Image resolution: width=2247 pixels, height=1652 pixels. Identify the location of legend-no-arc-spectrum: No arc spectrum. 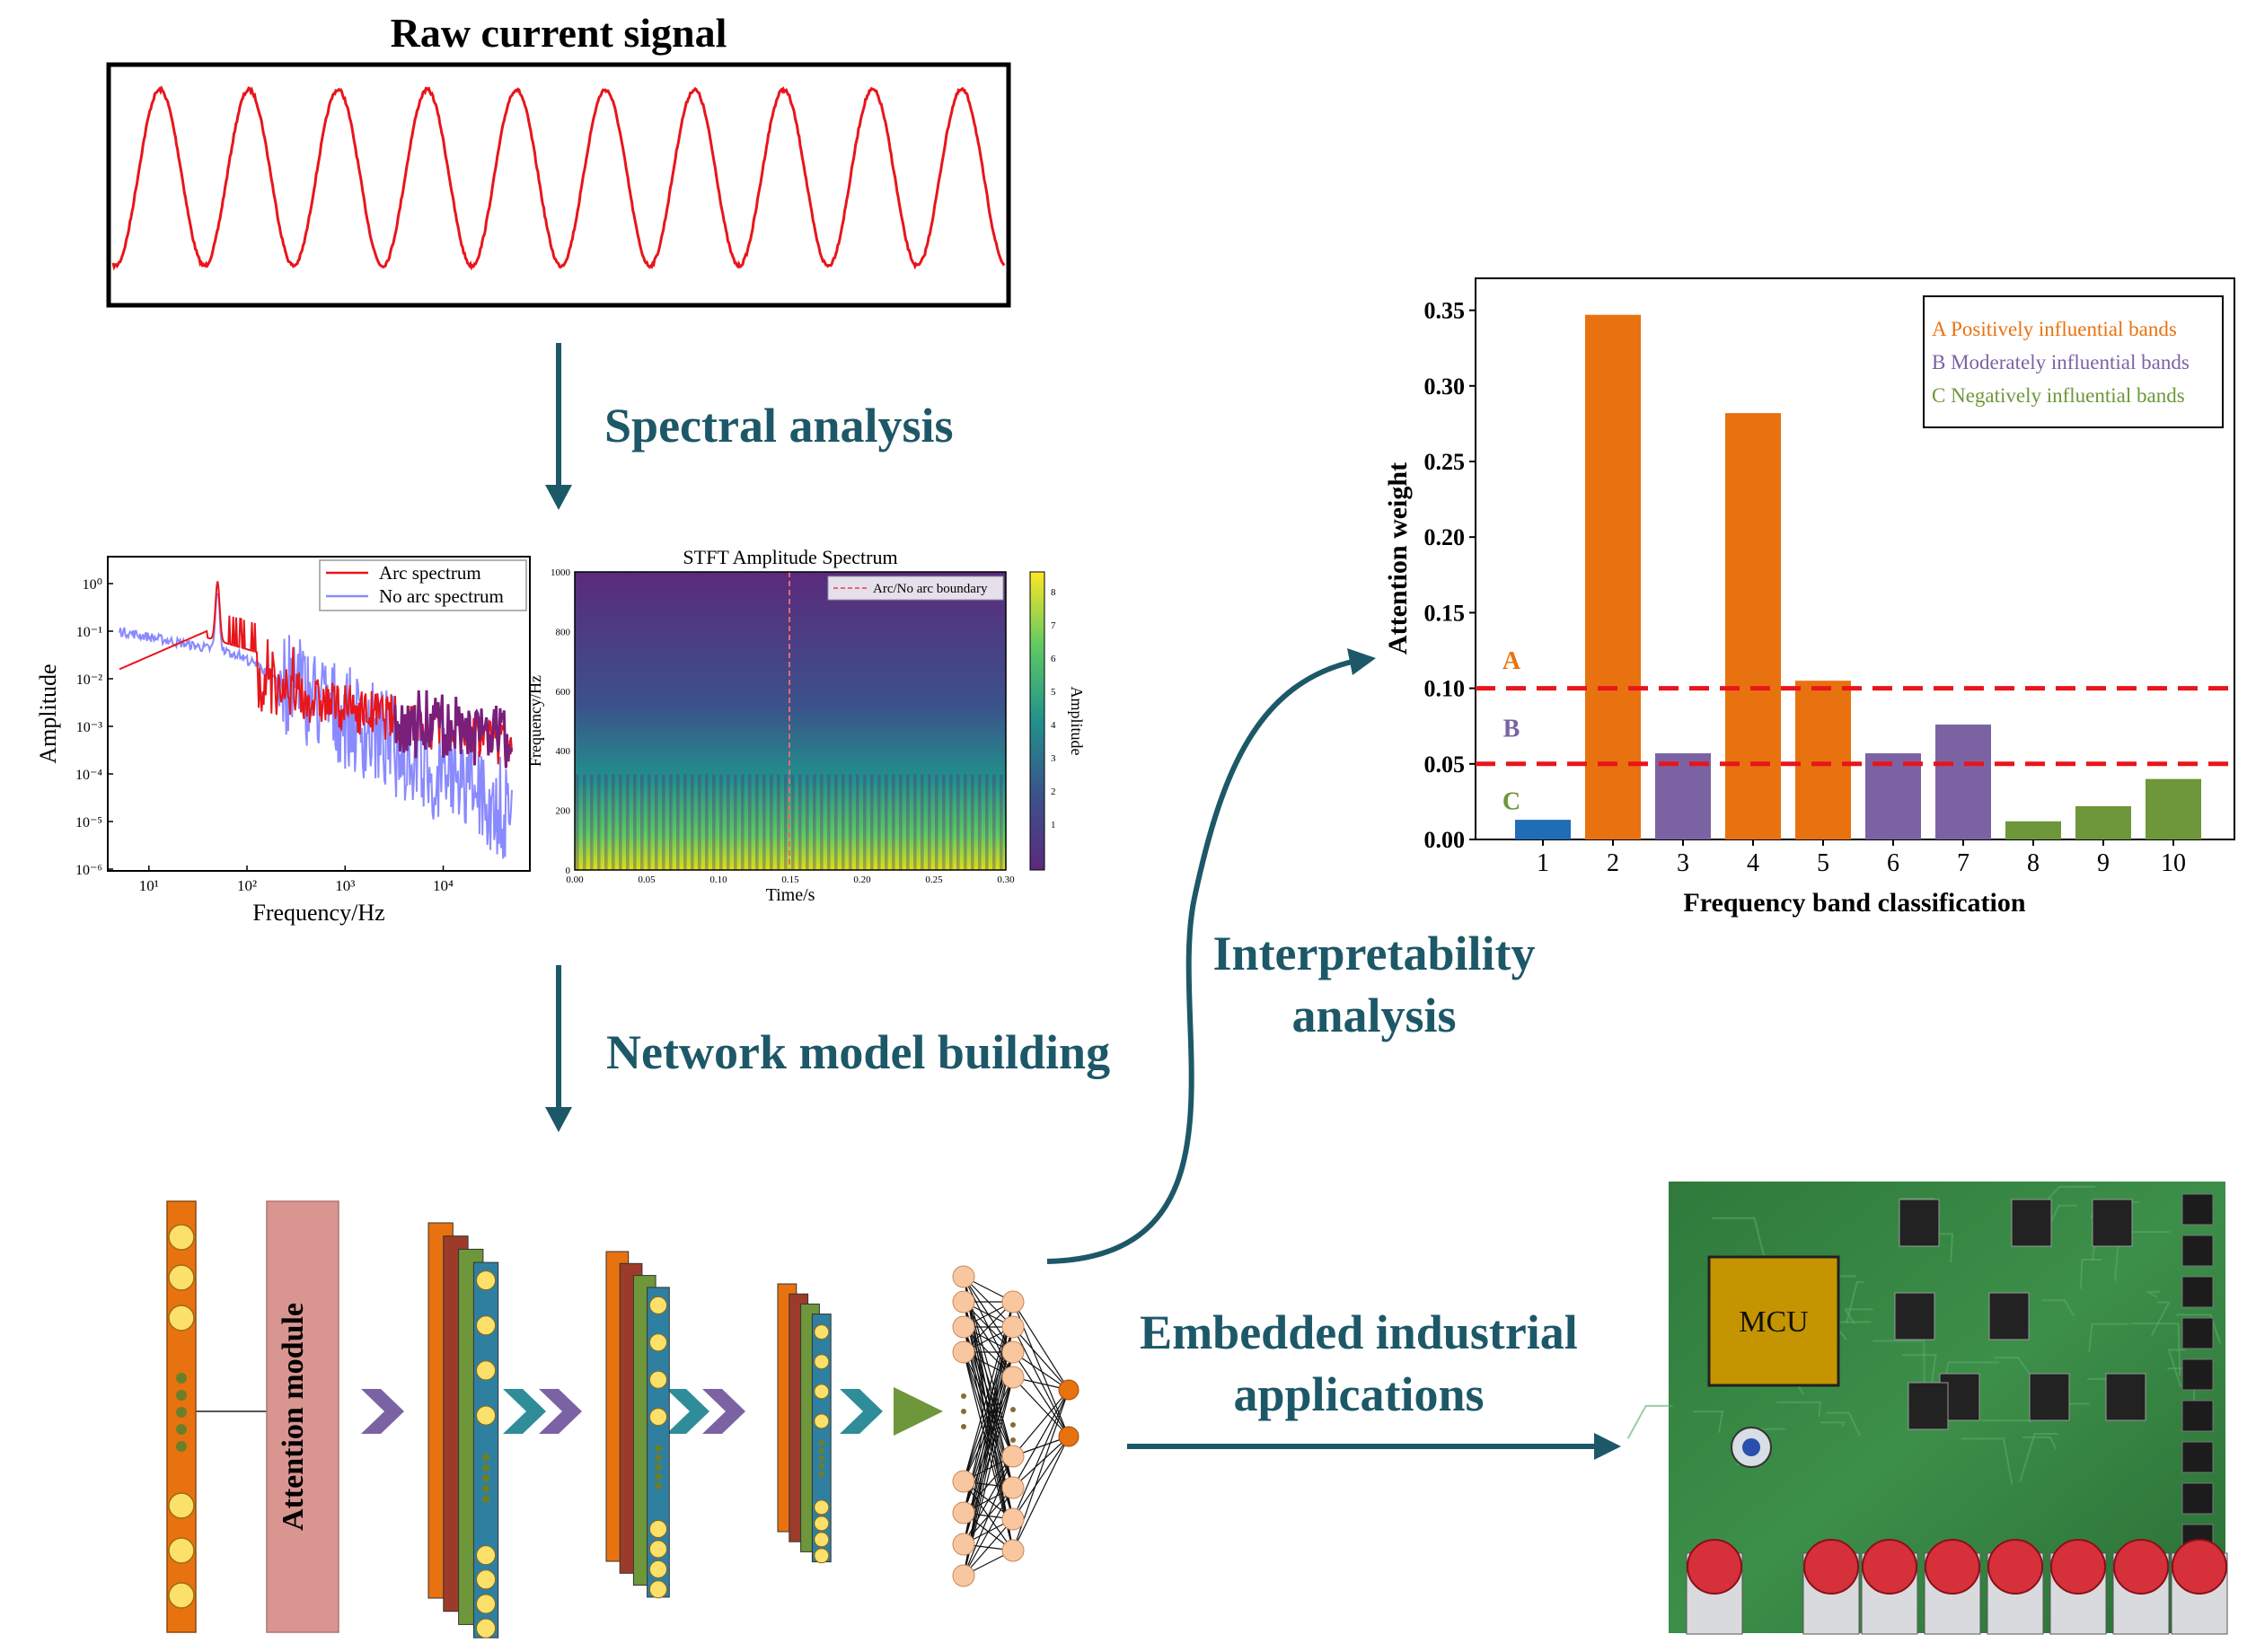
(441, 596).